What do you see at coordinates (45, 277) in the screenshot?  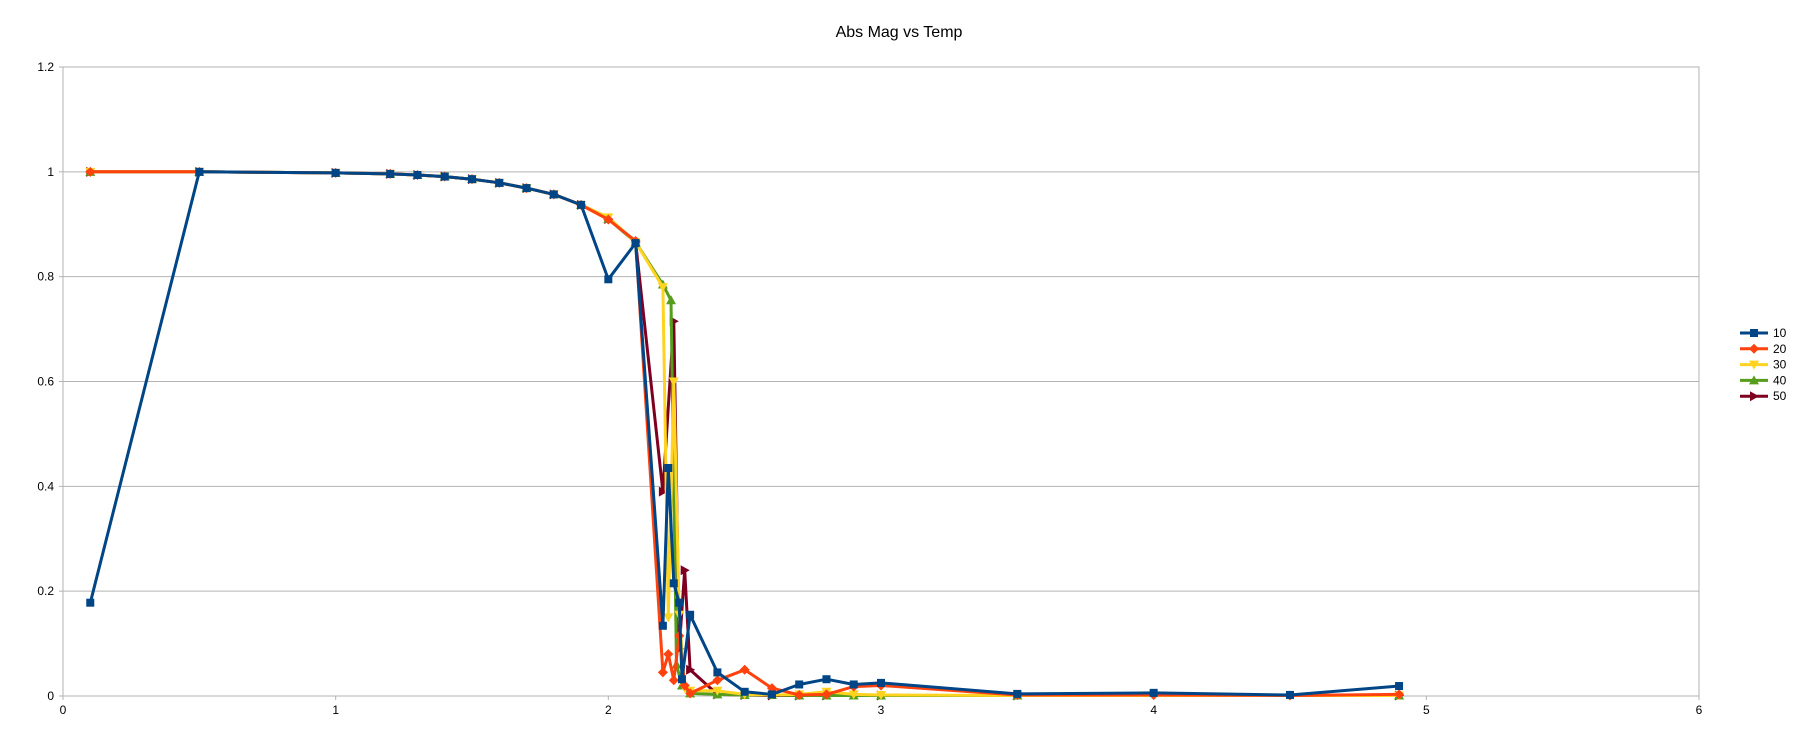 I see `y-tick-label: 0.8` at bounding box center [45, 277].